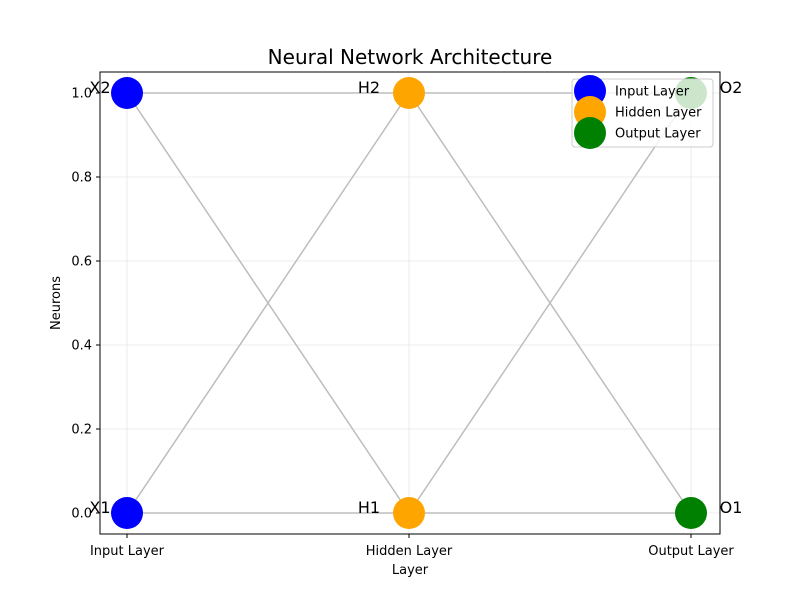 The width and height of the screenshot is (800, 600). I want to click on y-tick-label: 1.0, so click(81, 94).